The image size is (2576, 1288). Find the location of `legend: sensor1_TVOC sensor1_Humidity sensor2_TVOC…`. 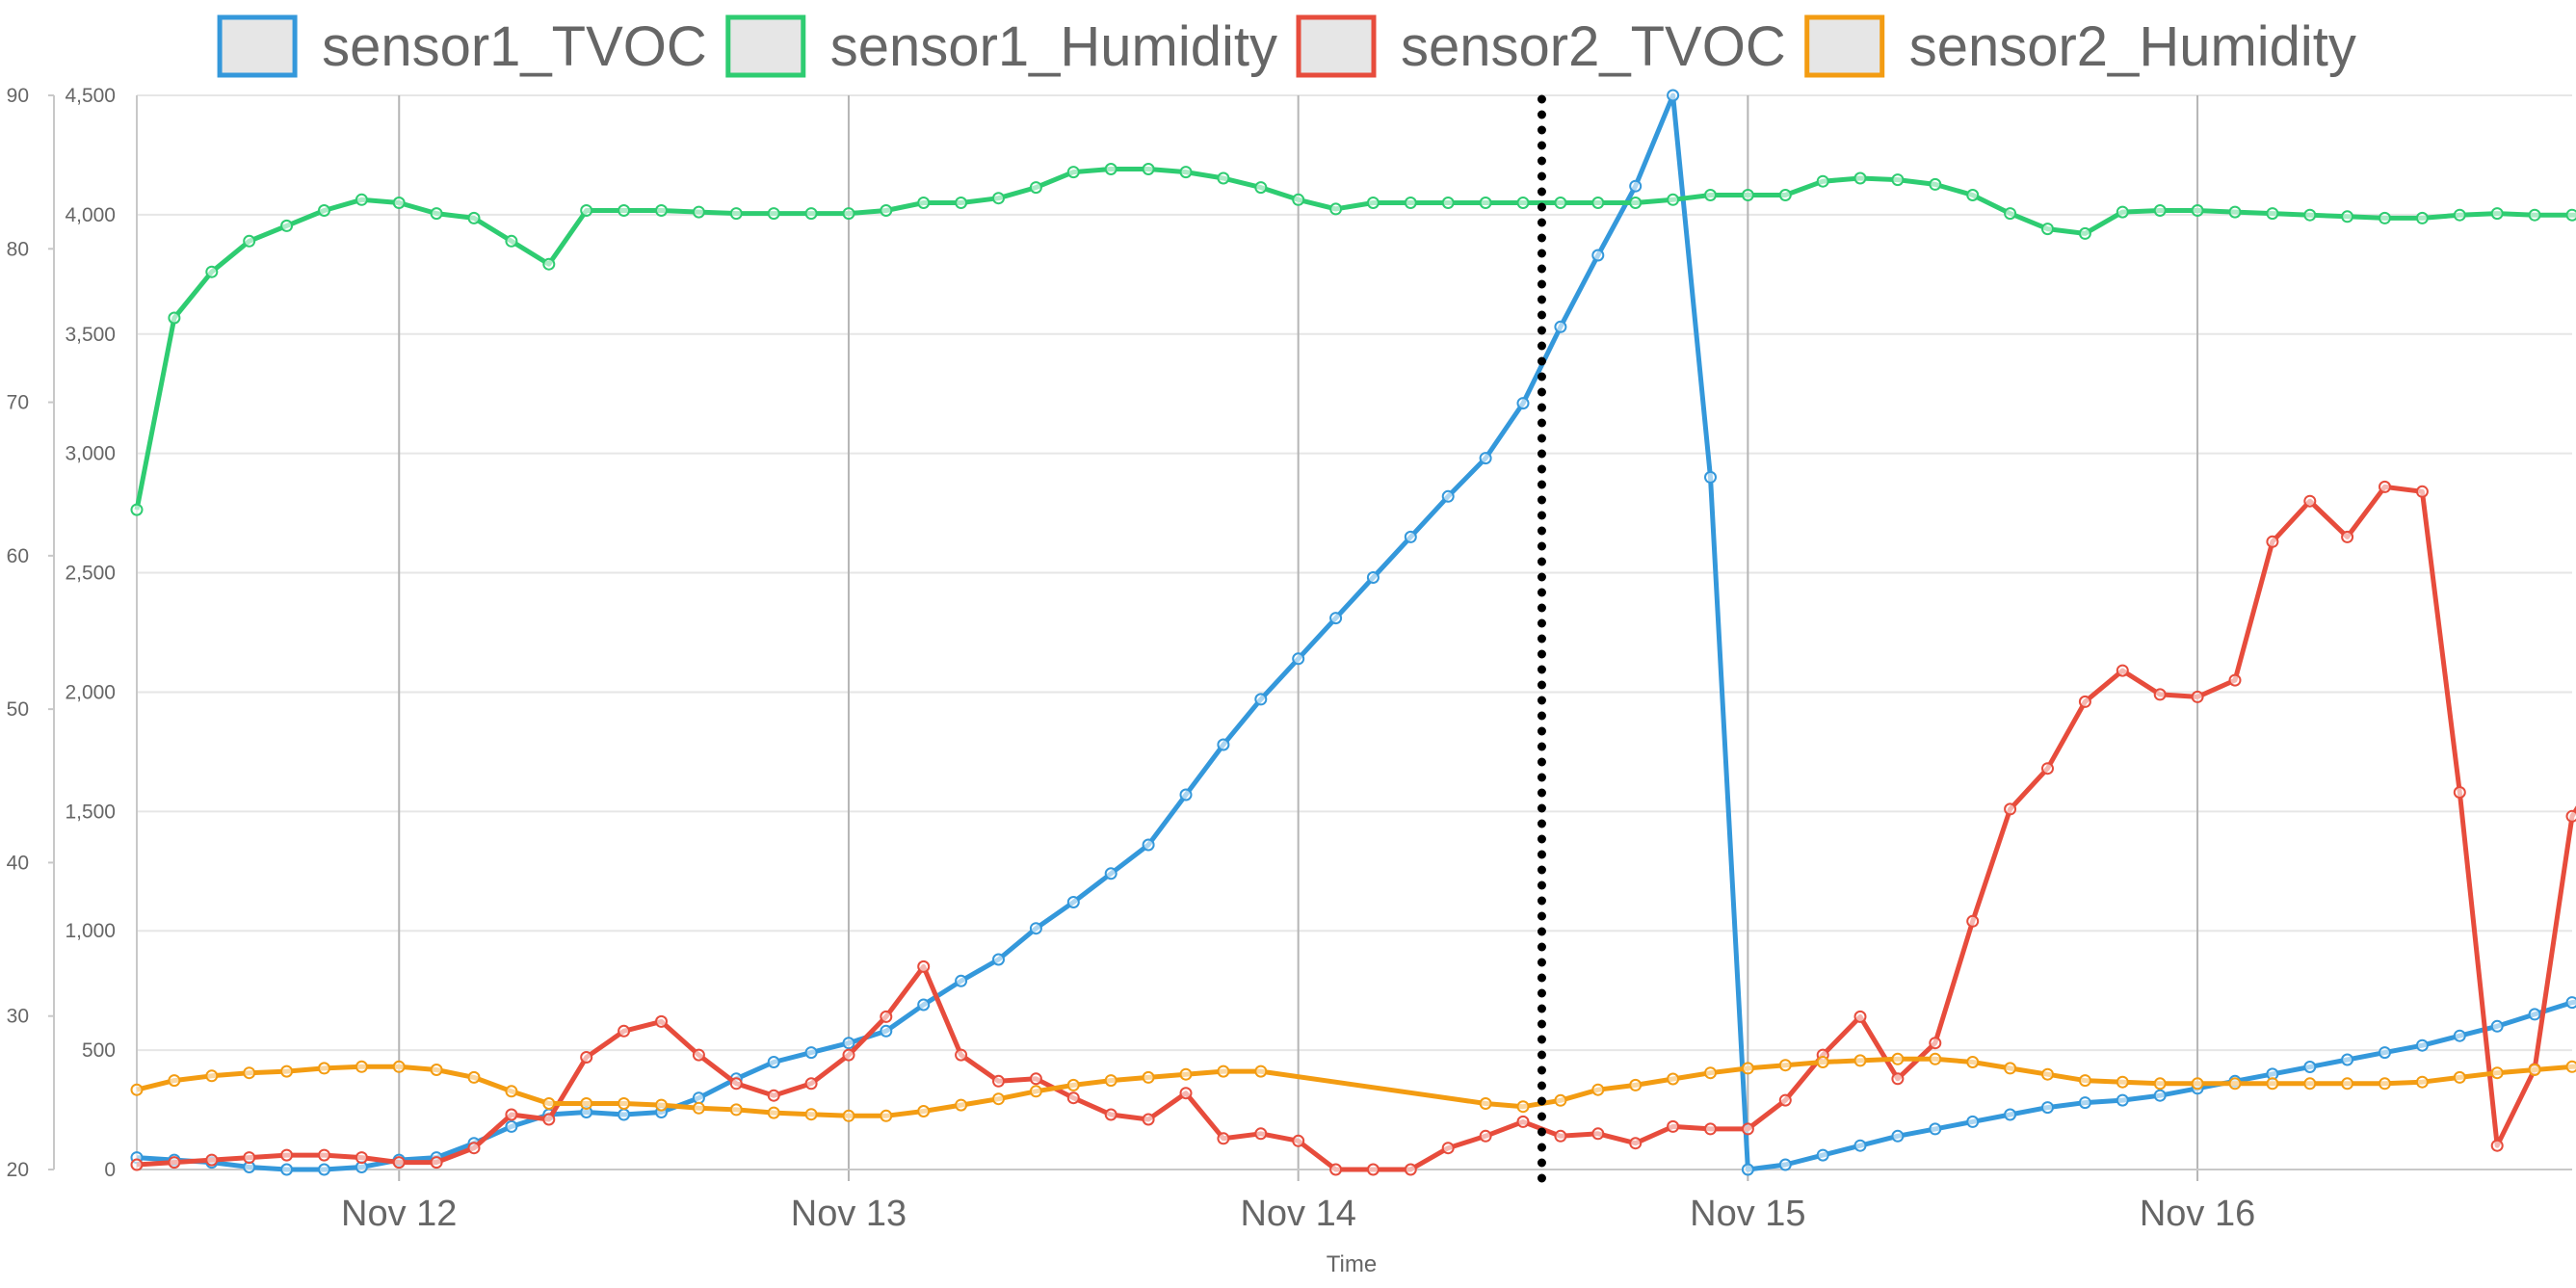

legend: sensor1_TVOC sensor1_Humidity sensor2_TVOC… is located at coordinates (1286, 46).